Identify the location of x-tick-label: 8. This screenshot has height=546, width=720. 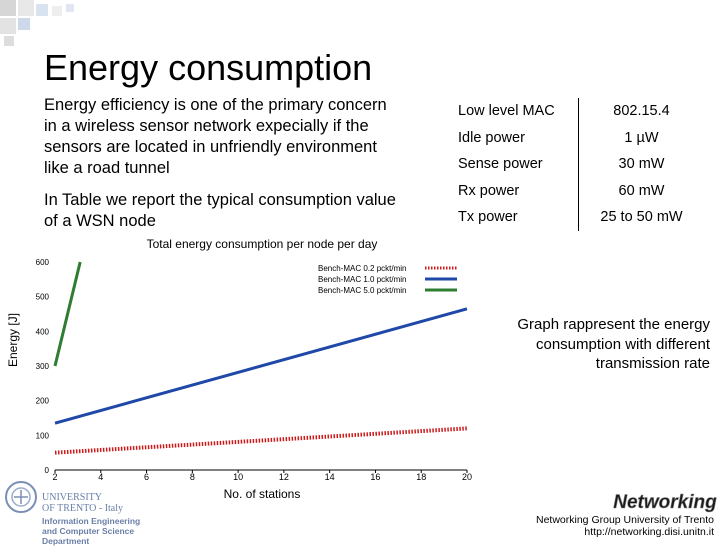
(192, 477).